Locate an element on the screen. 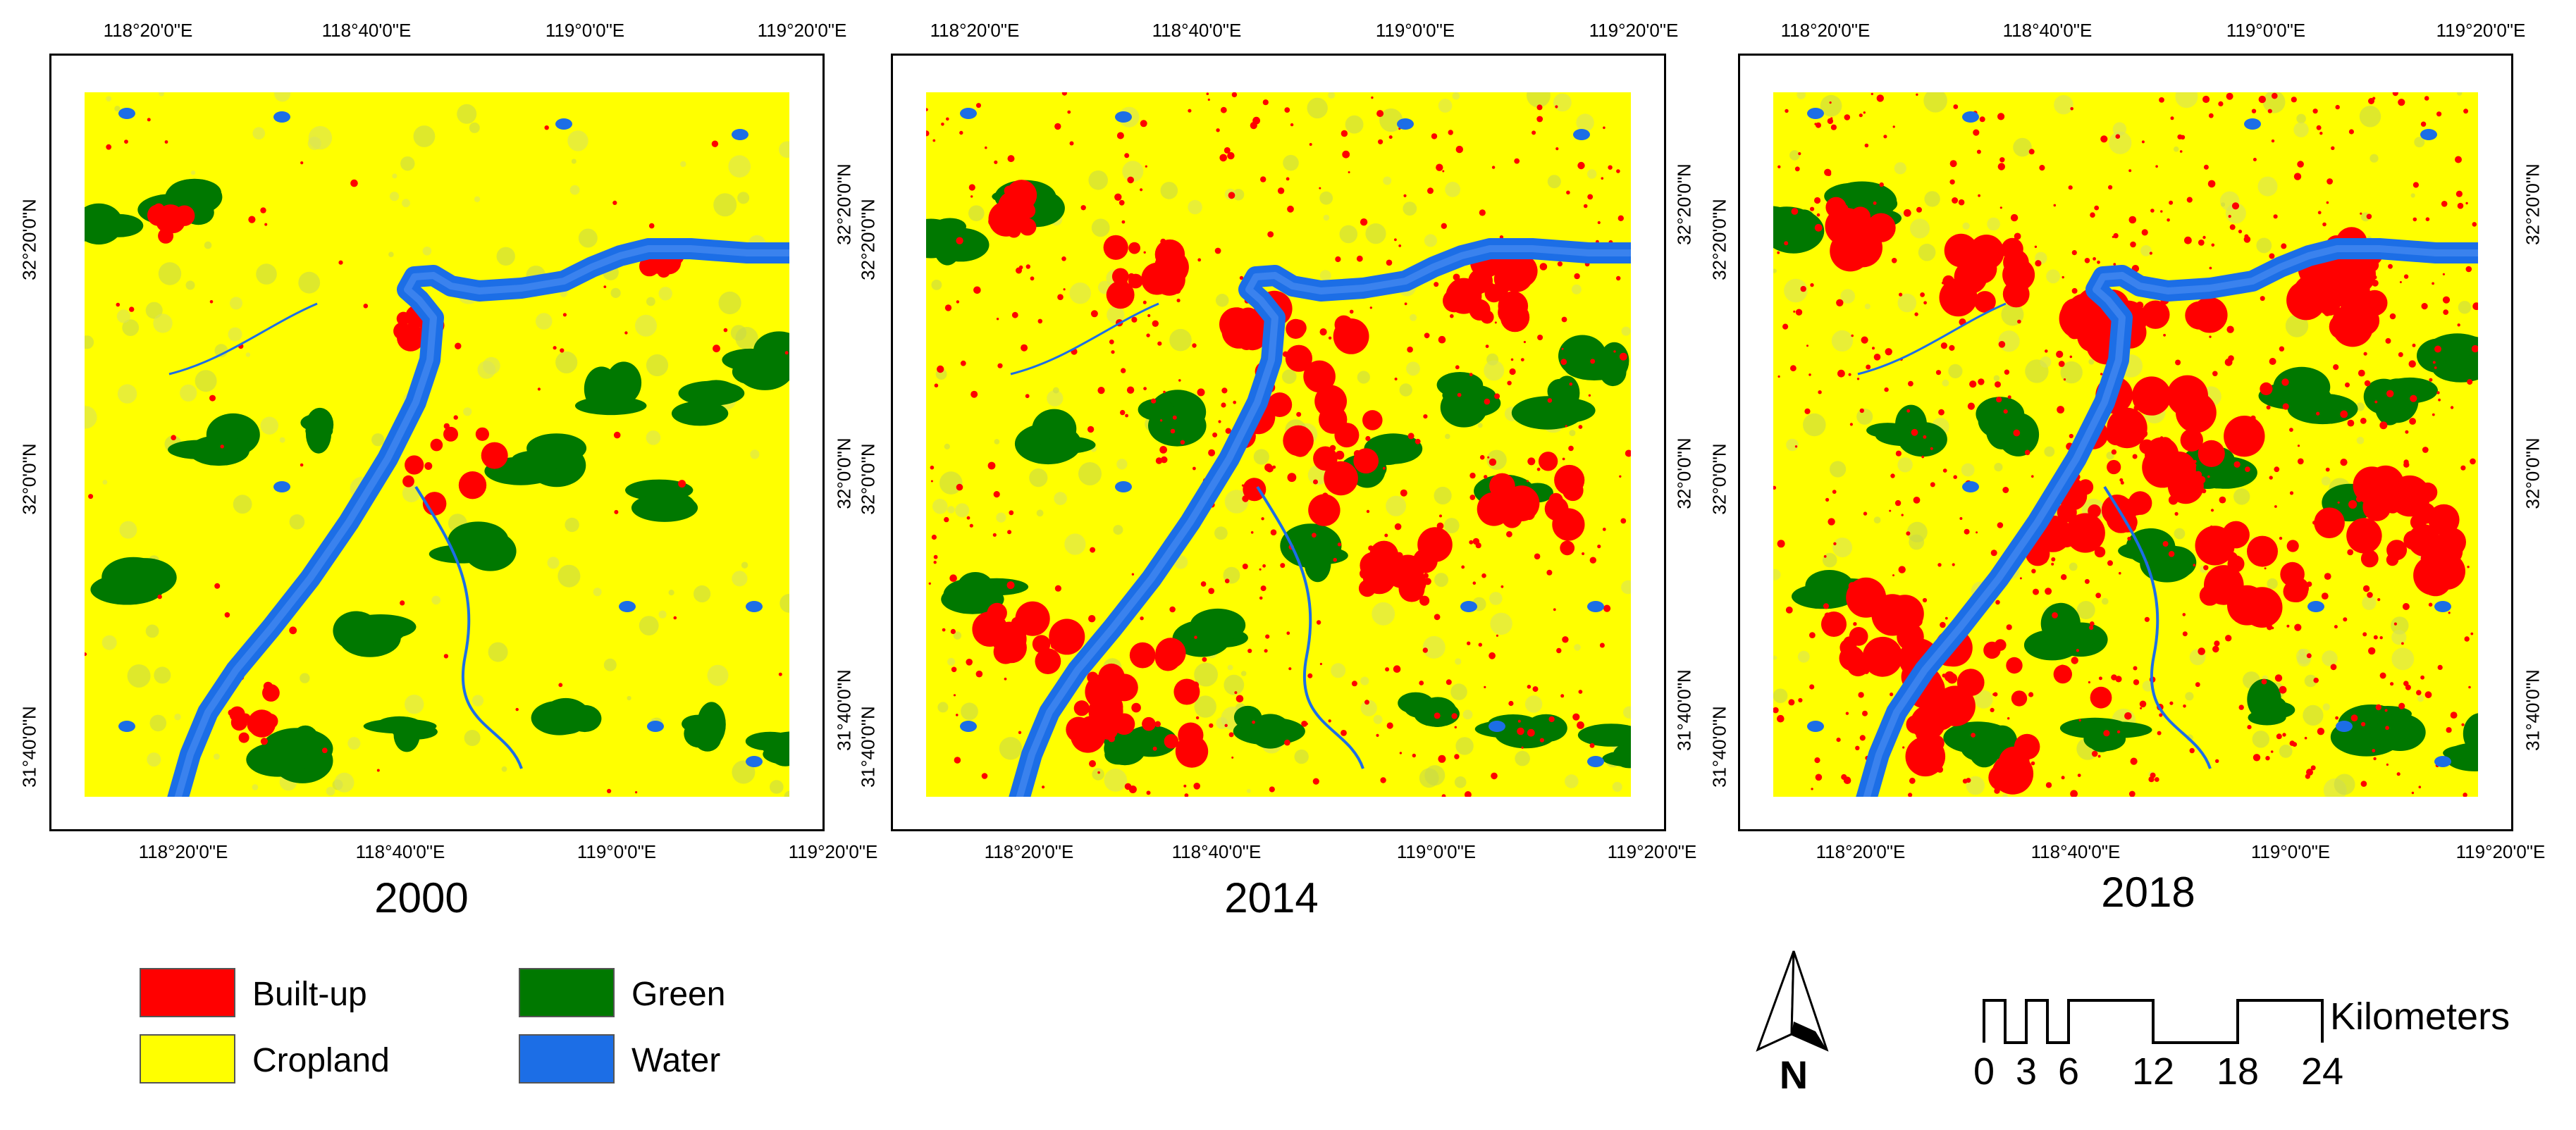 The width and height of the screenshot is (2576, 1130). river-channel is located at coordinates (2170, 521).